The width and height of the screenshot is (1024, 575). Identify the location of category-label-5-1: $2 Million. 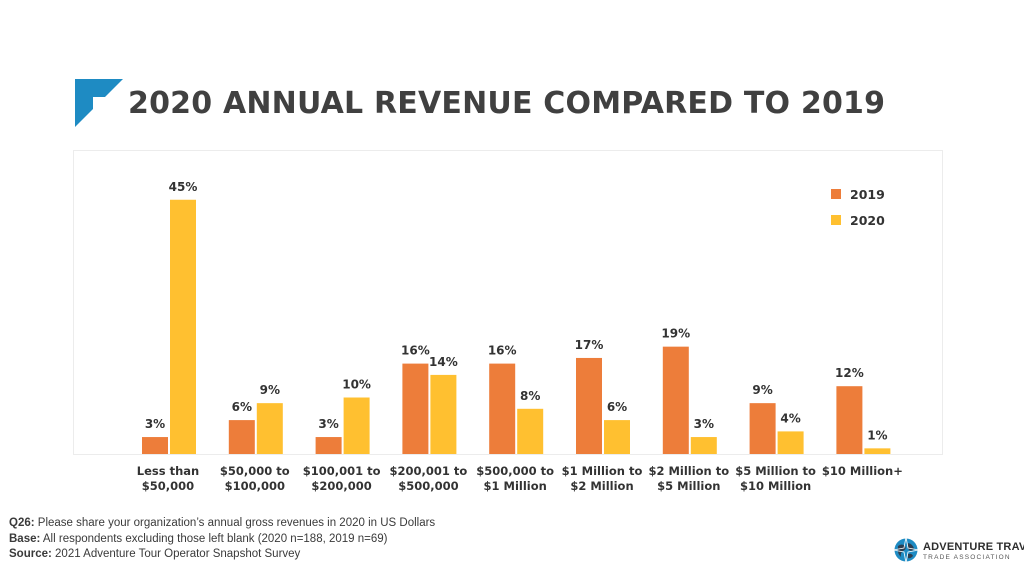
(601, 486).